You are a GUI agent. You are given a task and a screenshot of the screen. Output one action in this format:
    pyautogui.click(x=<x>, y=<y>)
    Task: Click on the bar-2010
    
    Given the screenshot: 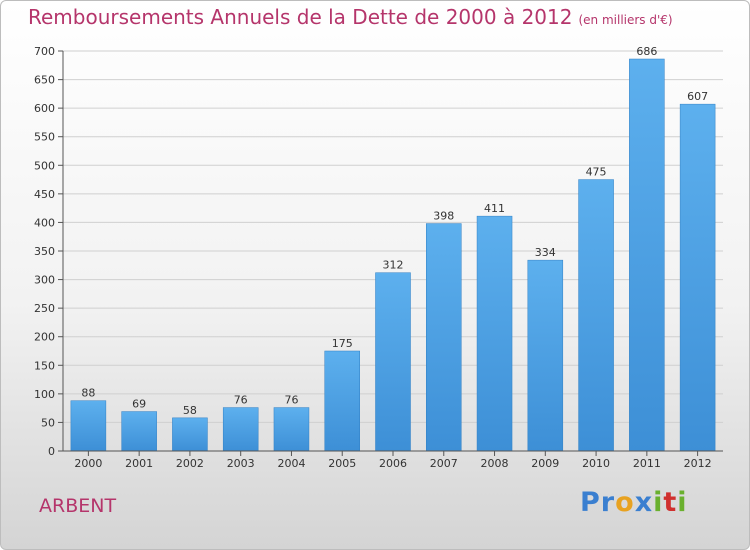 What is the action you would take?
    pyautogui.click(x=596, y=315)
    